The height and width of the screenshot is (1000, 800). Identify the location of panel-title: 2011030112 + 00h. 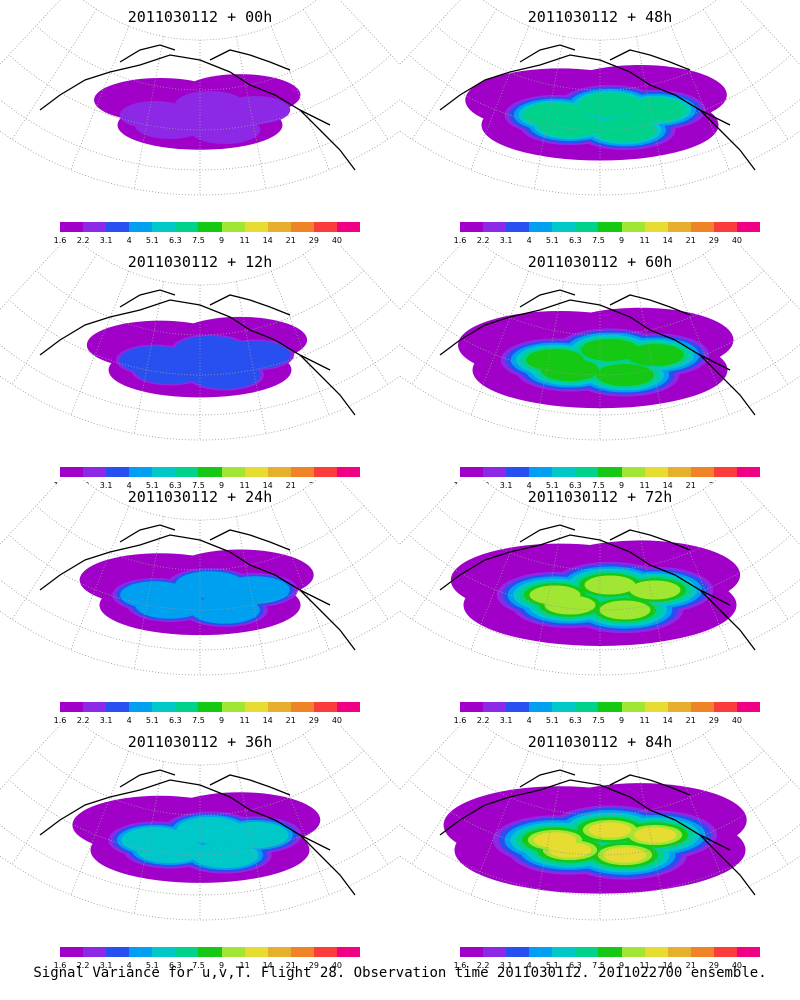
(200, 17).